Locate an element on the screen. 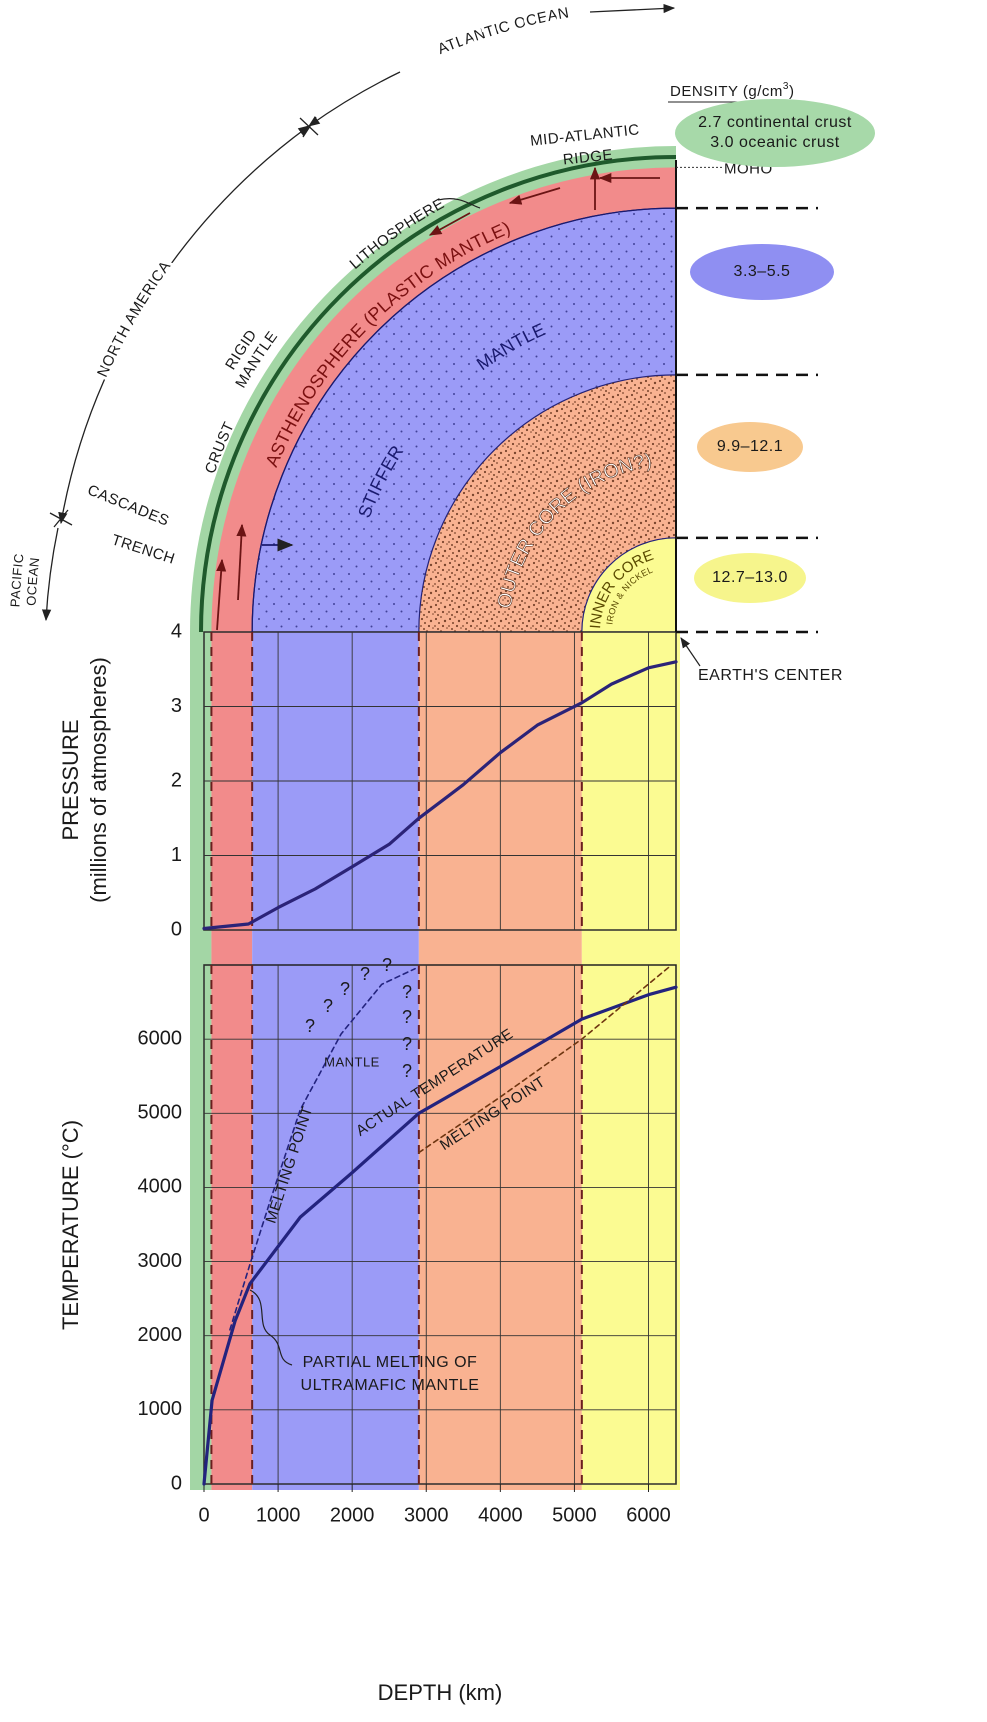  density-title: DENSITY (g/cm3) is located at coordinates (732, 90).